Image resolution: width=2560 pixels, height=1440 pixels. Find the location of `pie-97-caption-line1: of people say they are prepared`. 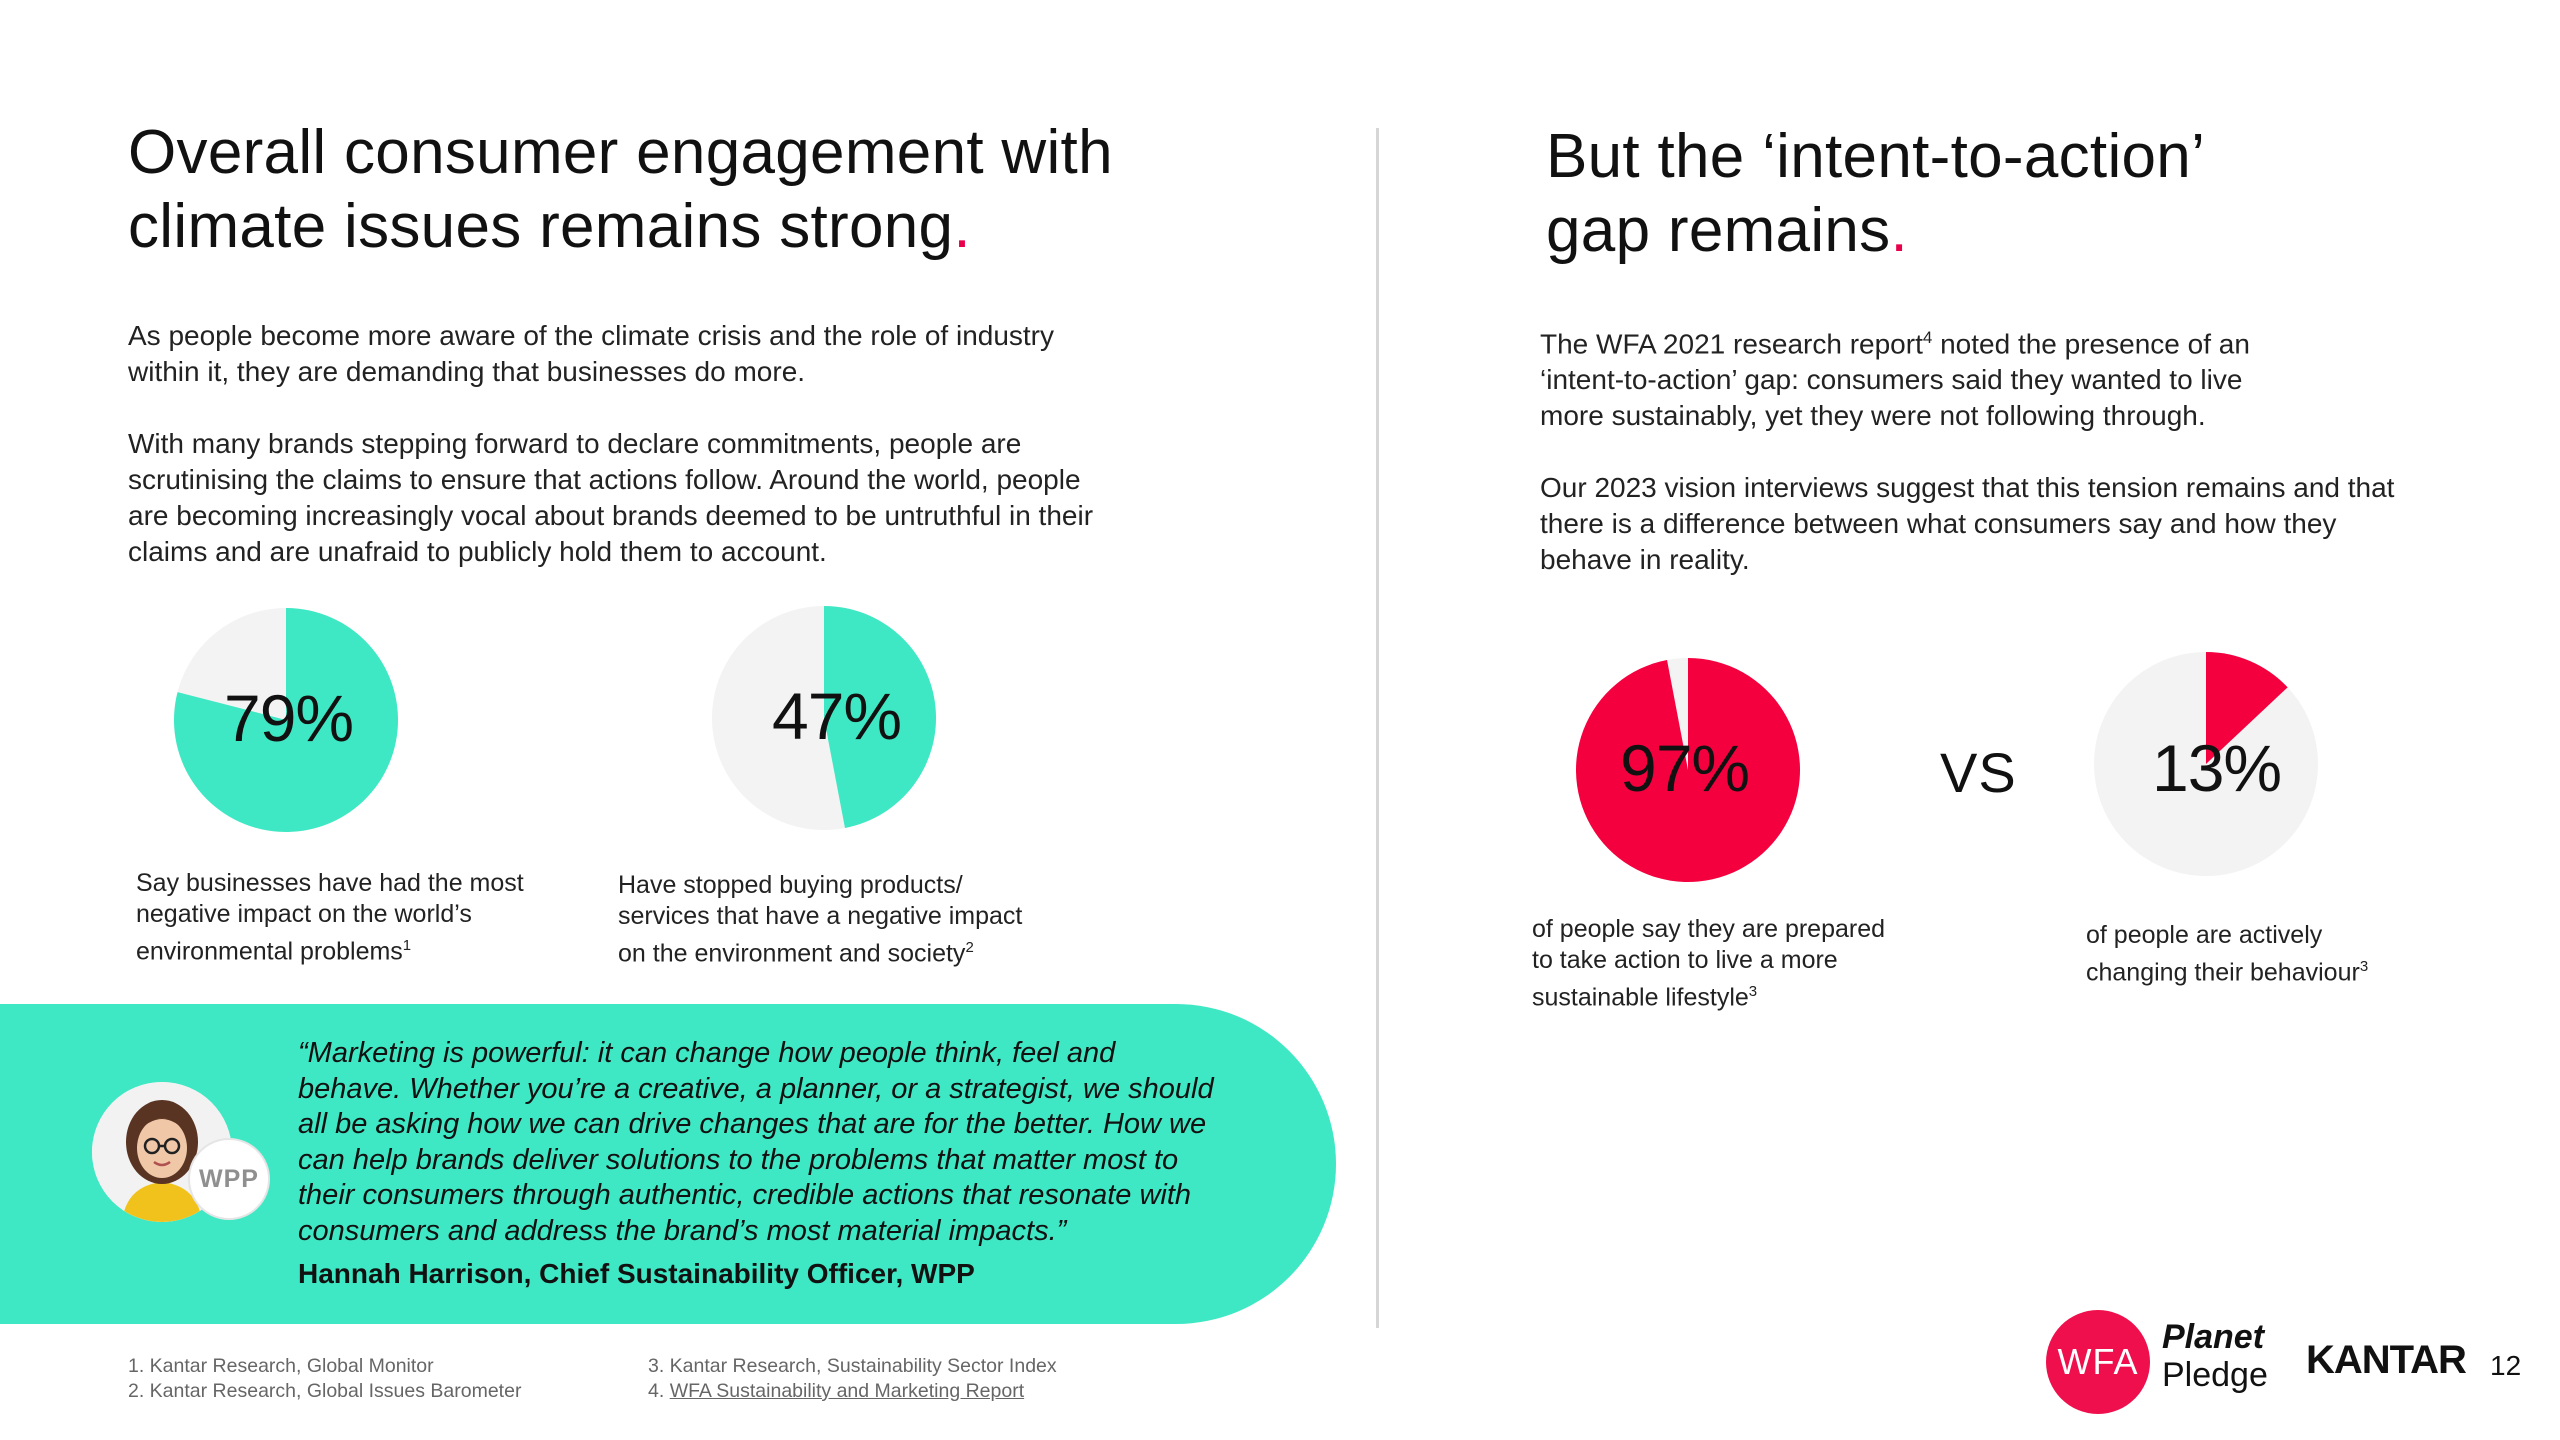

pie-97-caption-line1: of people say they are prepared is located at coordinates (1709, 929).